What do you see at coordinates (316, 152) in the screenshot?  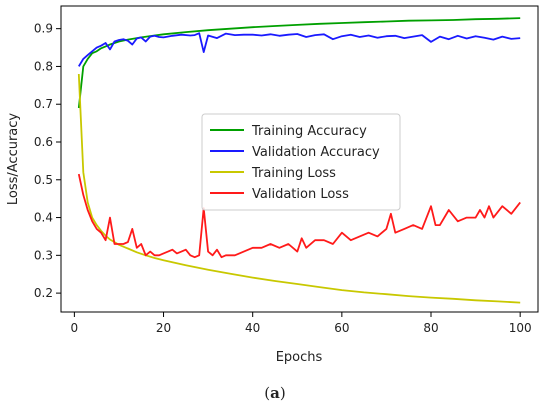 I see `legend-label: Validation Accuracy` at bounding box center [316, 152].